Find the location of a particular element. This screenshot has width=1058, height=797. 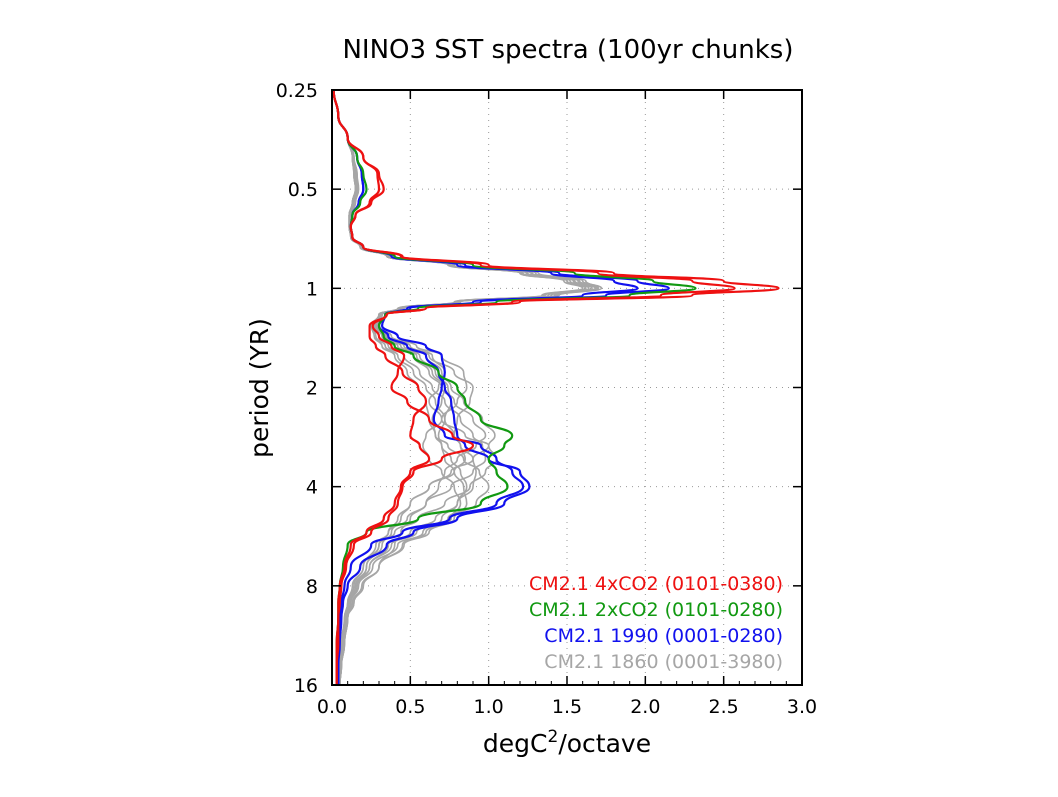

y-tick-label: 0.5 is located at coordinates (303, 190).